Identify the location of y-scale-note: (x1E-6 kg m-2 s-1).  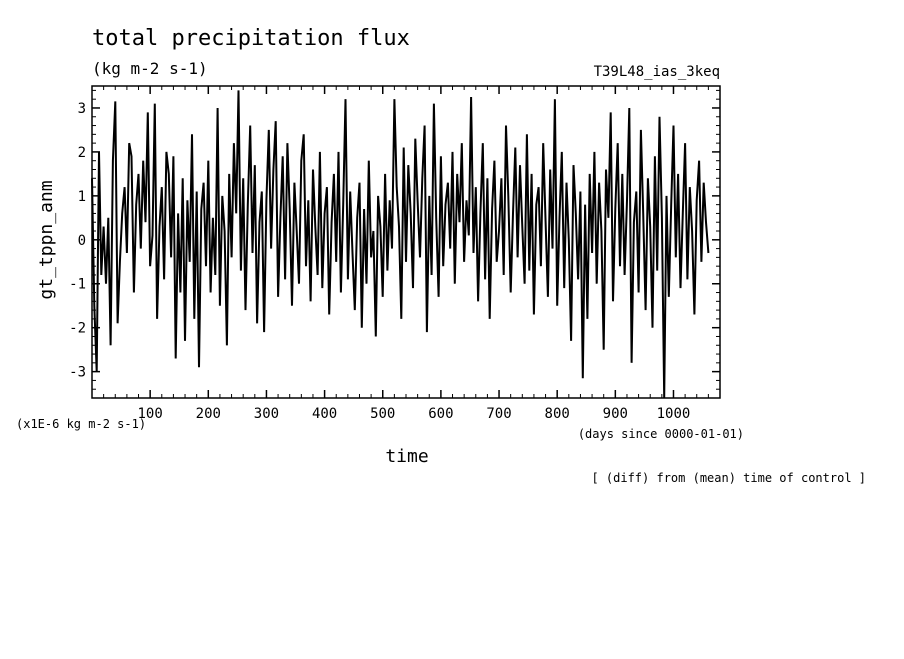
(81, 424).